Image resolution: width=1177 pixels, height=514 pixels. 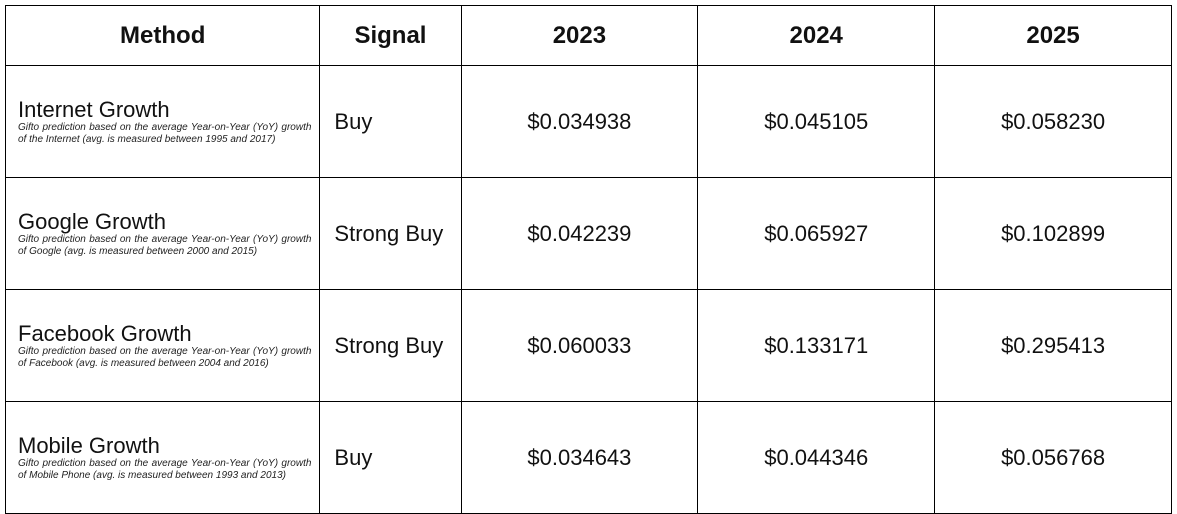 I want to click on price-cell-2024: $0.045105, so click(x=816, y=121).